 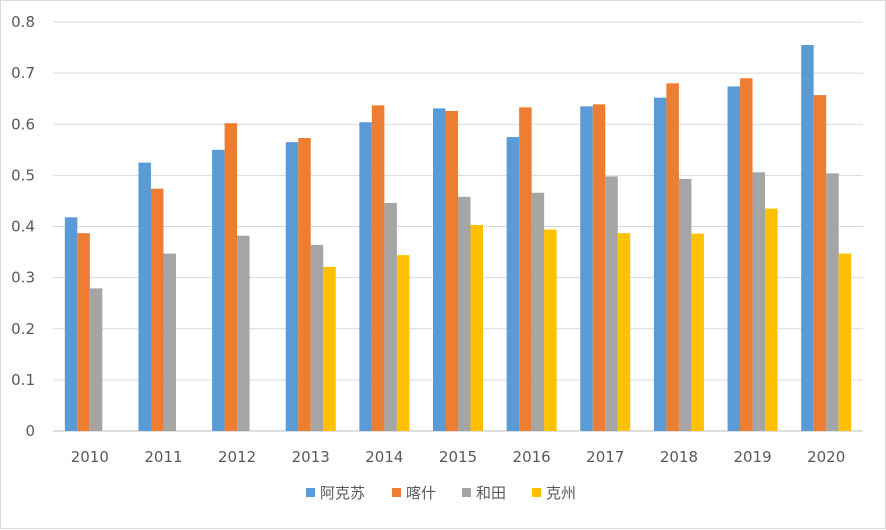 What do you see at coordinates (311, 457) in the screenshot?
I see `x-tick-label: 2013` at bounding box center [311, 457].